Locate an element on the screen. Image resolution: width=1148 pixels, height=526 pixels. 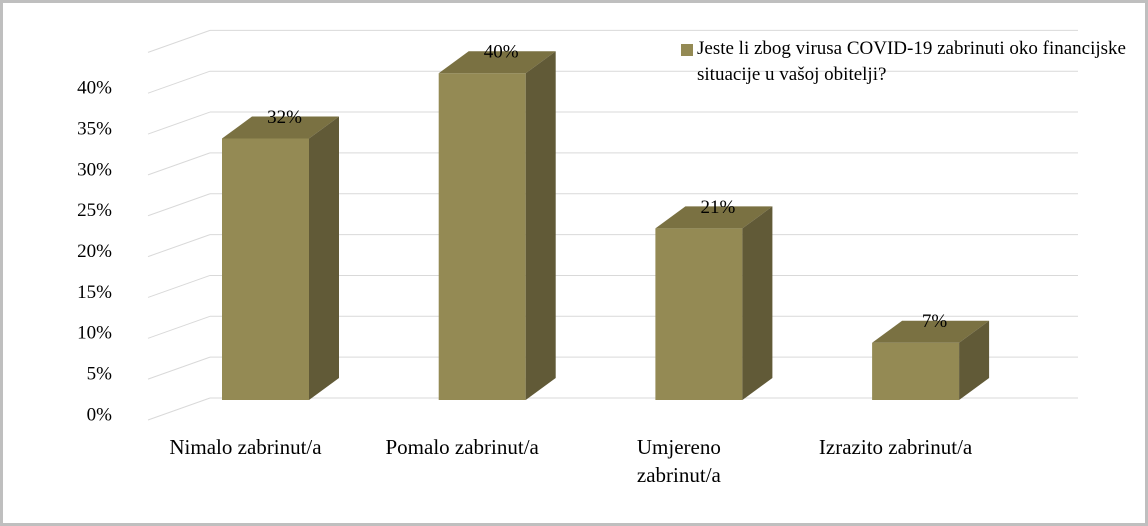
data-label: 32% is located at coordinates (284, 117).